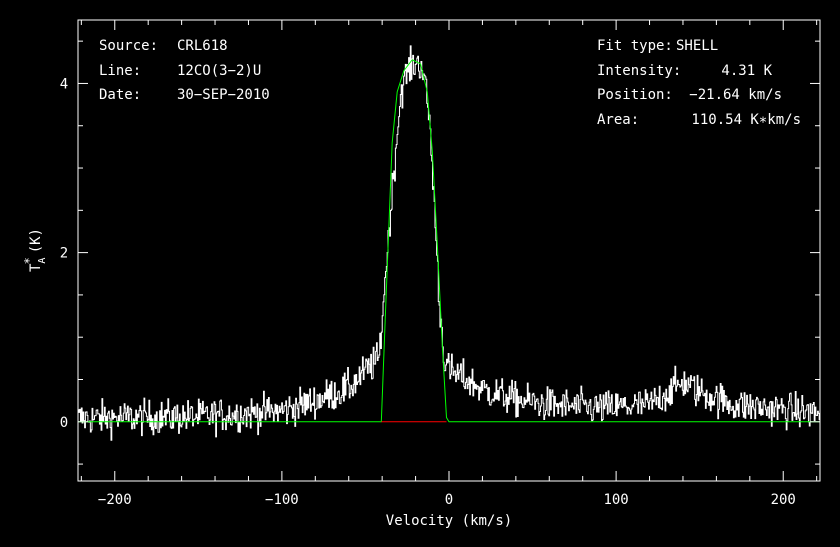 The height and width of the screenshot is (547, 840). What do you see at coordinates (449, 521) in the screenshot?
I see `x-axis-label: Velocity (km/s)` at bounding box center [449, 521].